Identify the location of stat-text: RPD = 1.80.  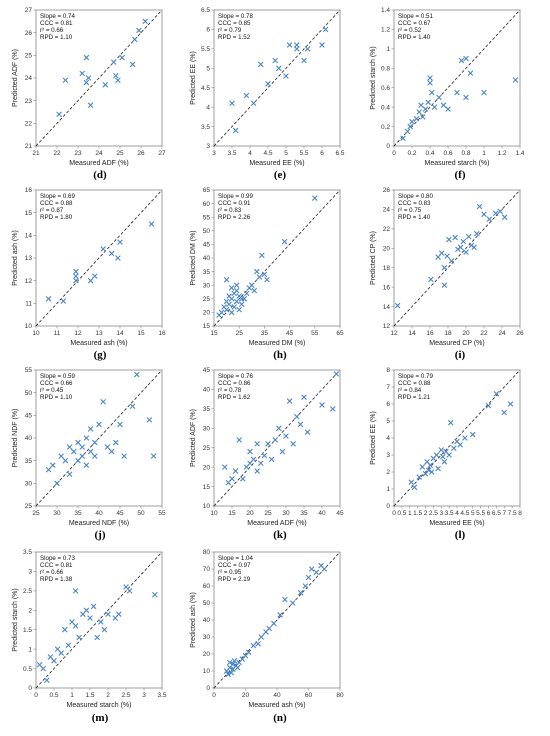
(56, 217).